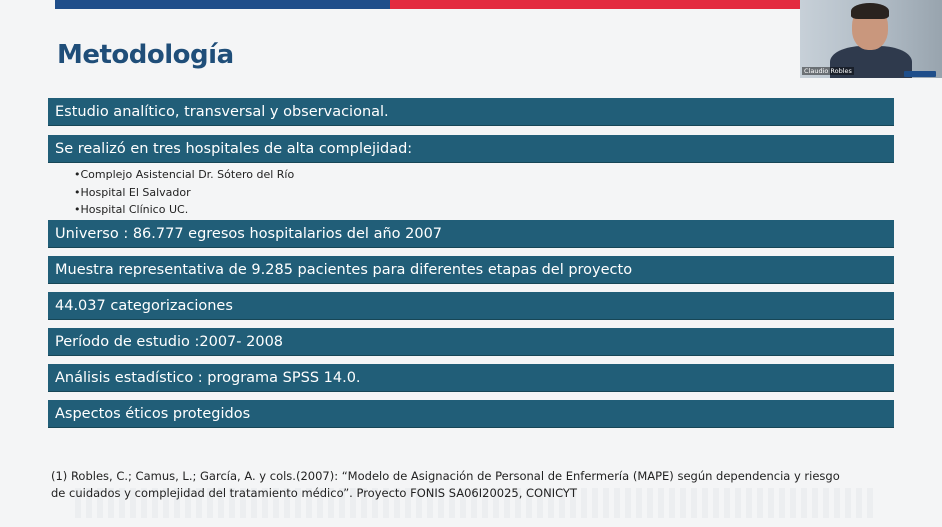 The image size is (942, 527). What do you see at coordinates (184, 174) in the screenshot?
I see `hospital-list-item: •Complejo Asistencial Dr. Sótero del Río` at bounding box center [184, 174].